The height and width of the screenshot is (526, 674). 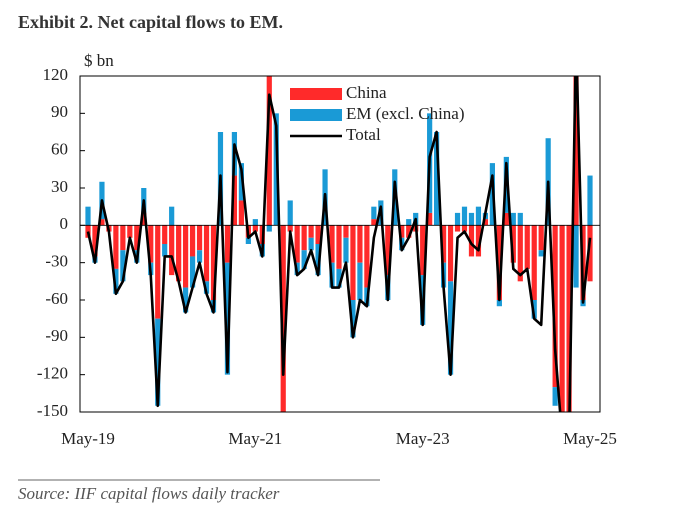 I want to click on legend-label: China, so click(x=366, y=92).